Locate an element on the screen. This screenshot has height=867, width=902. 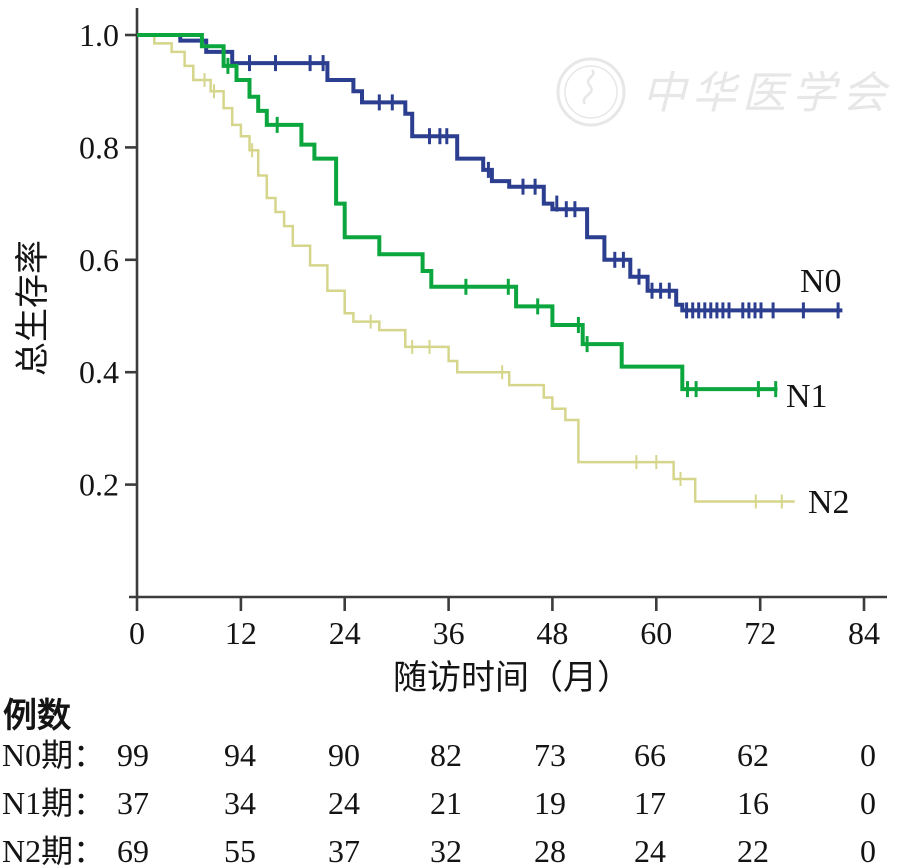
risk-count: 34 is located at coordinates (240, 803).